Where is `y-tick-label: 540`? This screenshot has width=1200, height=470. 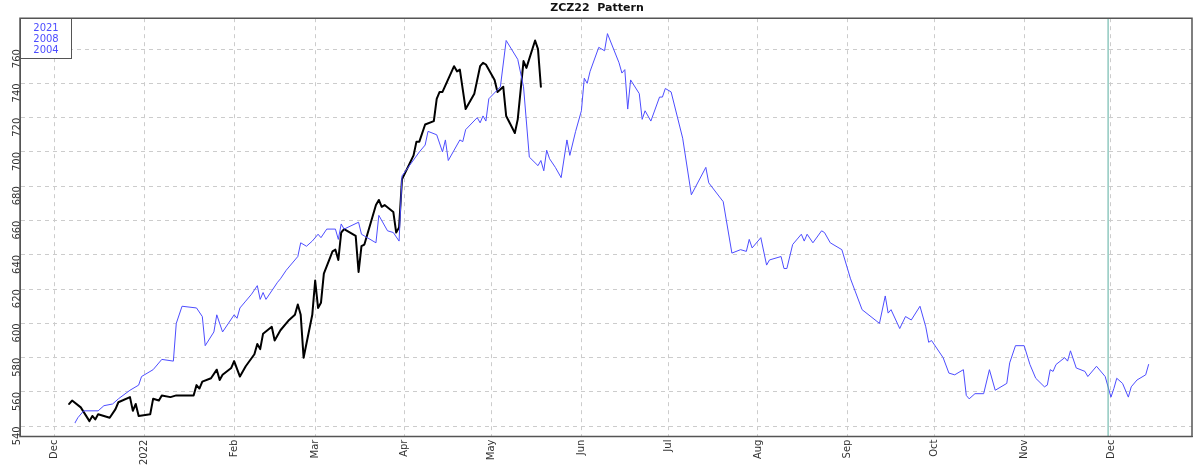 y-tick-label: 540 is located at coordinates (16, 436).